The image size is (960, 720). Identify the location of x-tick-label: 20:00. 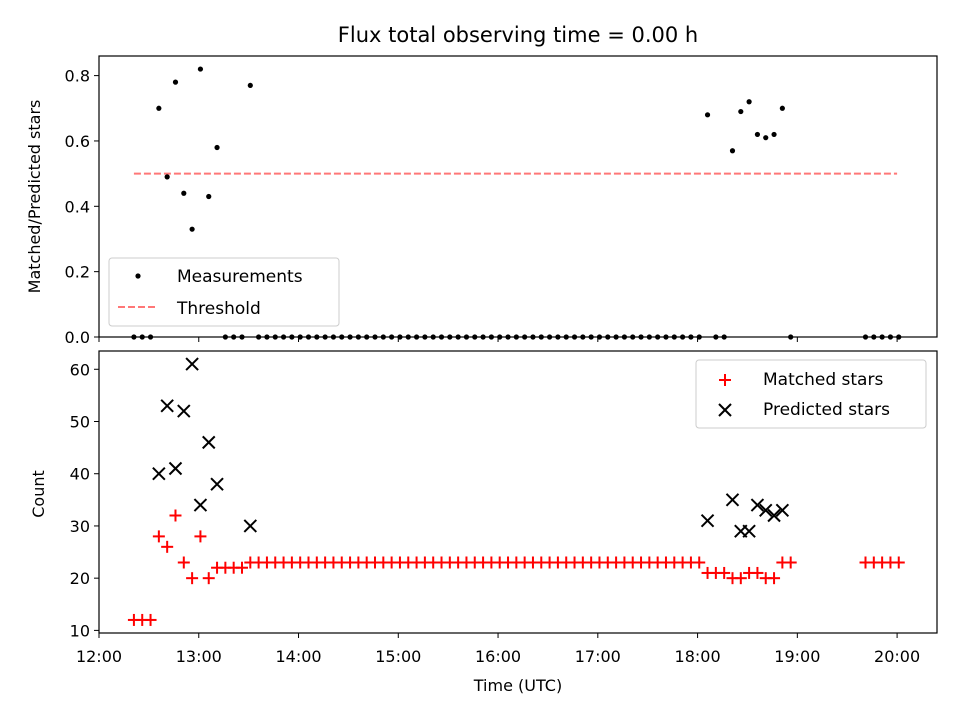
(897, 656).